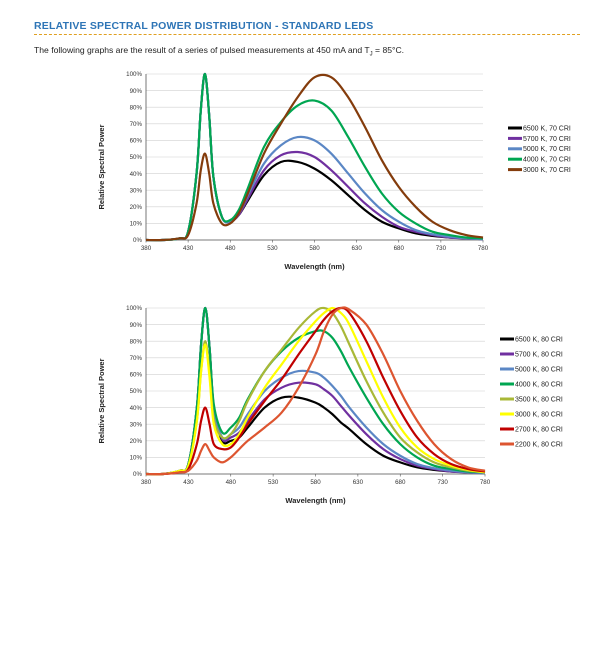 This screenshot has width=614, height=657. What do you see at coordinates (539, 354) in the screenshot?
I see `legend-label: 5700 K, 80 CRI` at bounding box center [539, 354].